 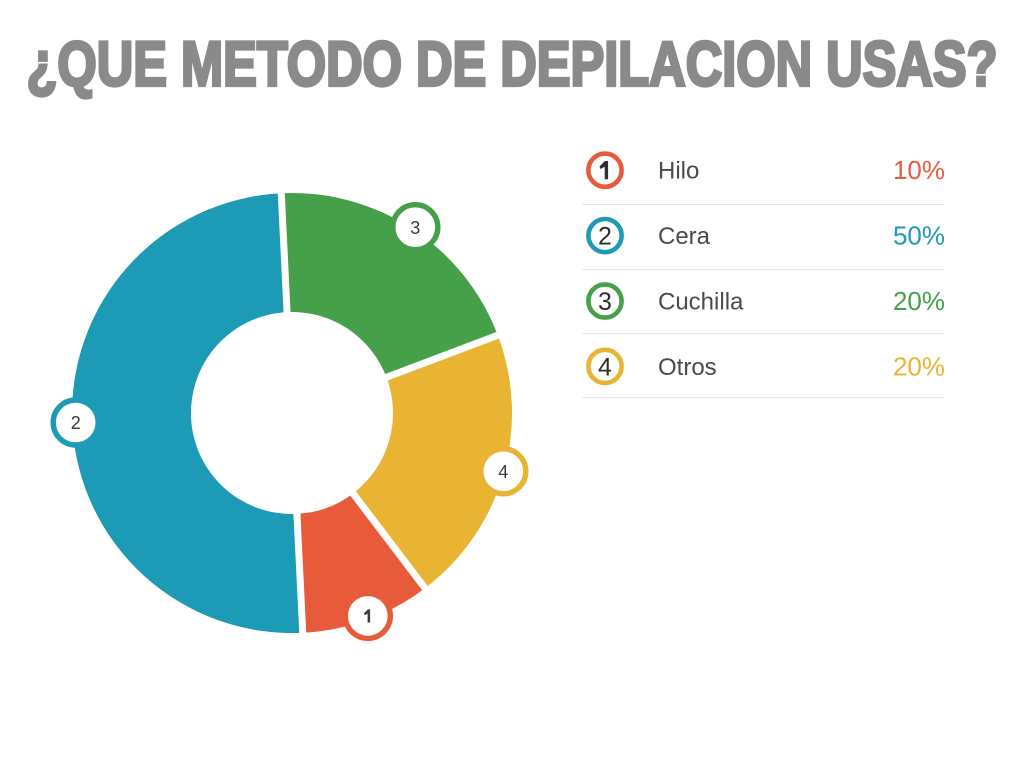 What do you see at coordinates (919, 170) in the screenshot?
I see `svg-text: 10%` at bounding box center [919, 170].